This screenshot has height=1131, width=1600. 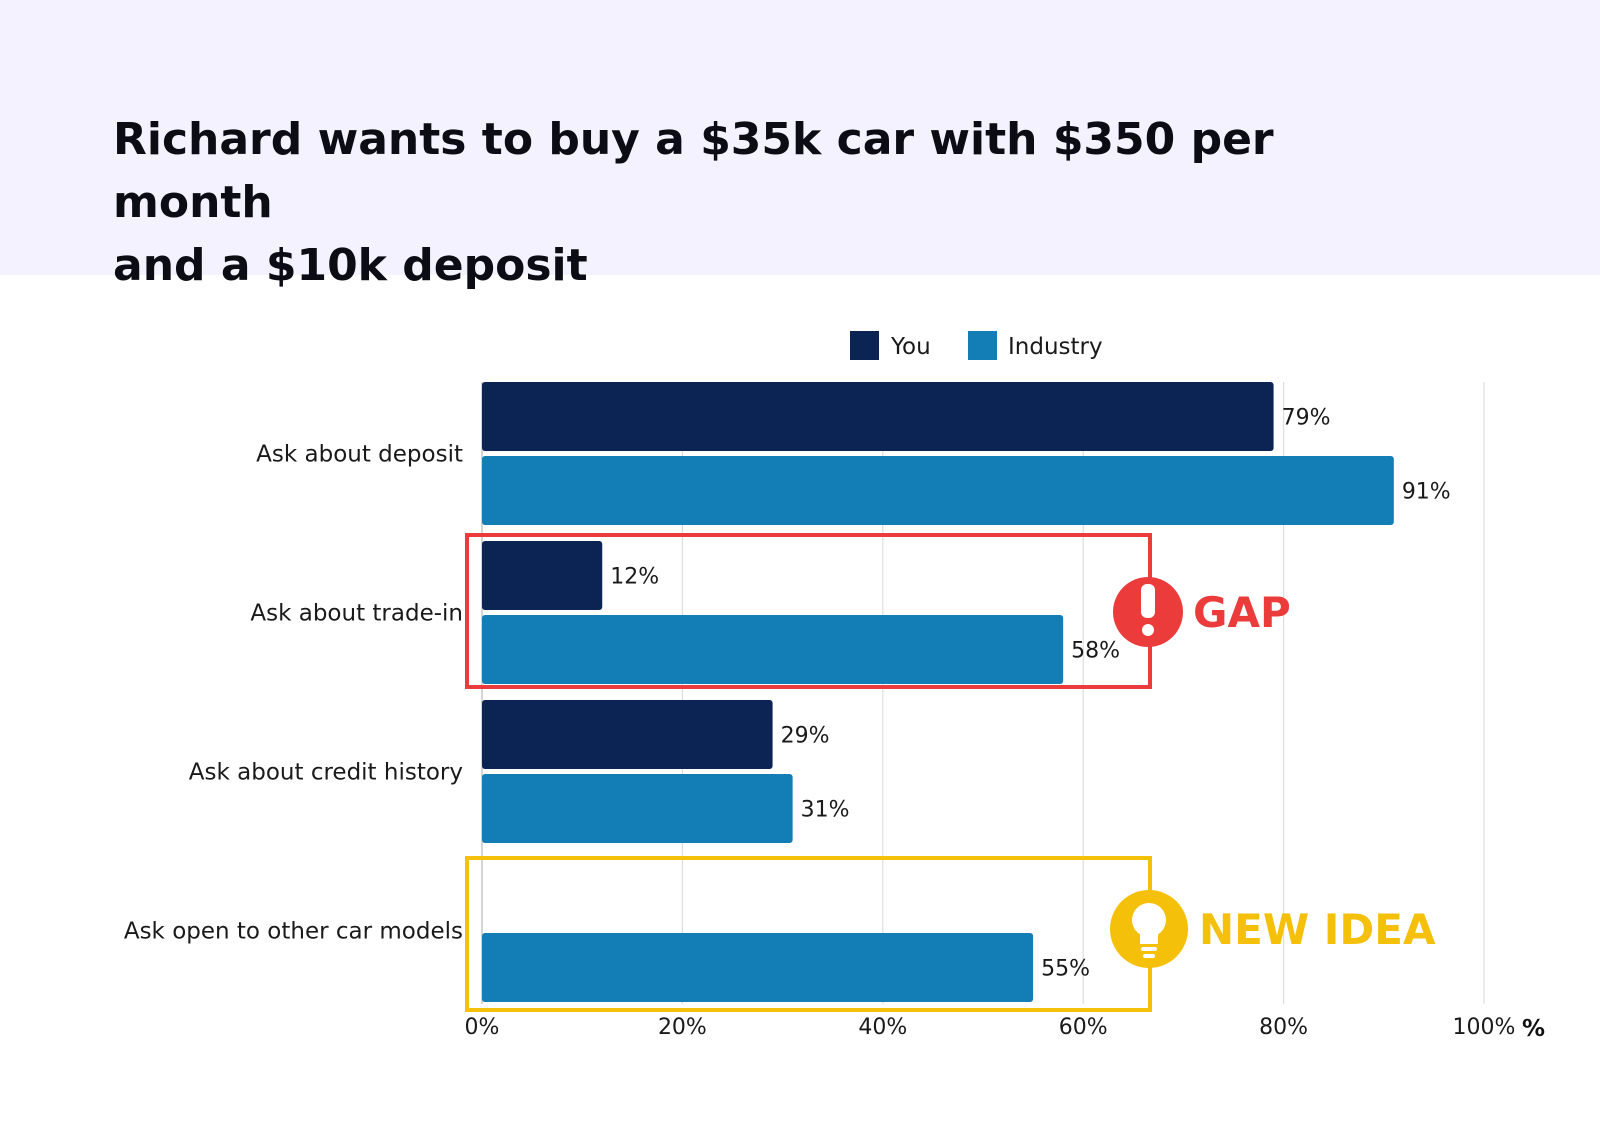 What do you see at coordinates (293, 932) in the screenshot?
I see `category-label: Ask open to other car models` at bounding box center [293, 932].